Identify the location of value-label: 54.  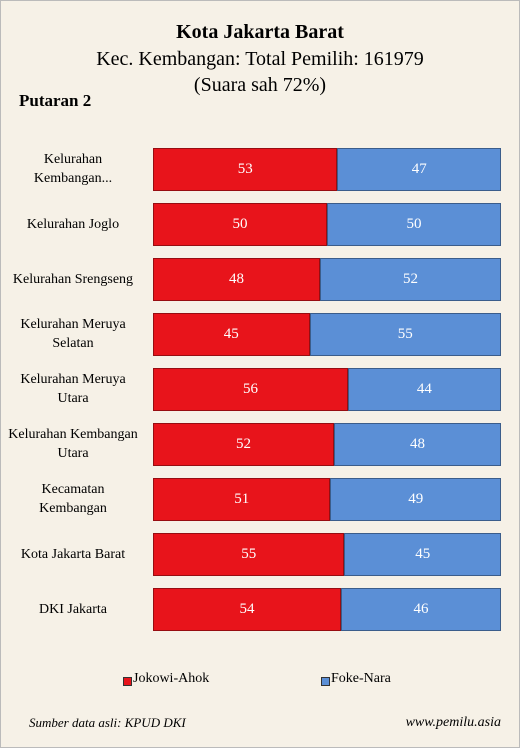
(247, 609).